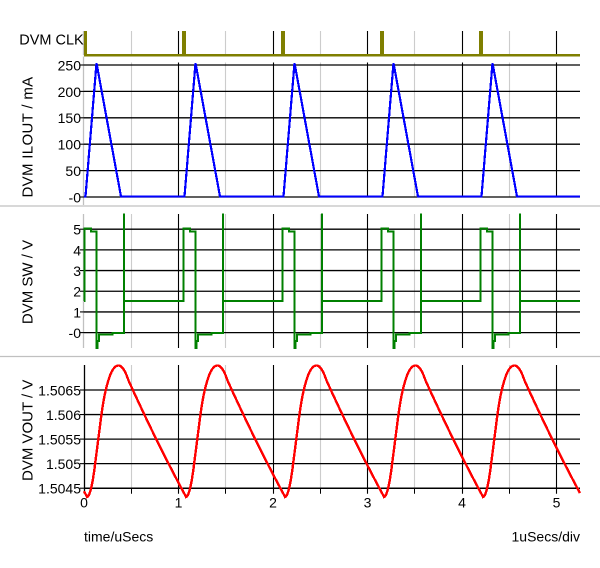 This screenshot has width=600, height=568. What do you see at coordinates (70, 92) in the screenshot?
I see `svg-text: 200` at bounding box center [70, 92].